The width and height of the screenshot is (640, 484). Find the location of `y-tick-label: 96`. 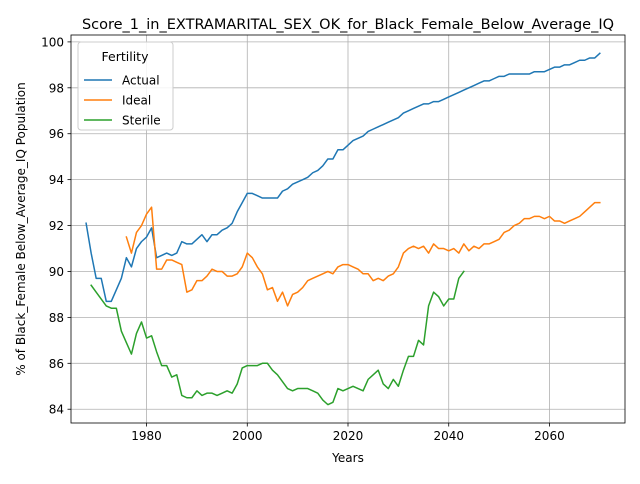

y-tick-label: 96 is located at coordinates (56, 134).